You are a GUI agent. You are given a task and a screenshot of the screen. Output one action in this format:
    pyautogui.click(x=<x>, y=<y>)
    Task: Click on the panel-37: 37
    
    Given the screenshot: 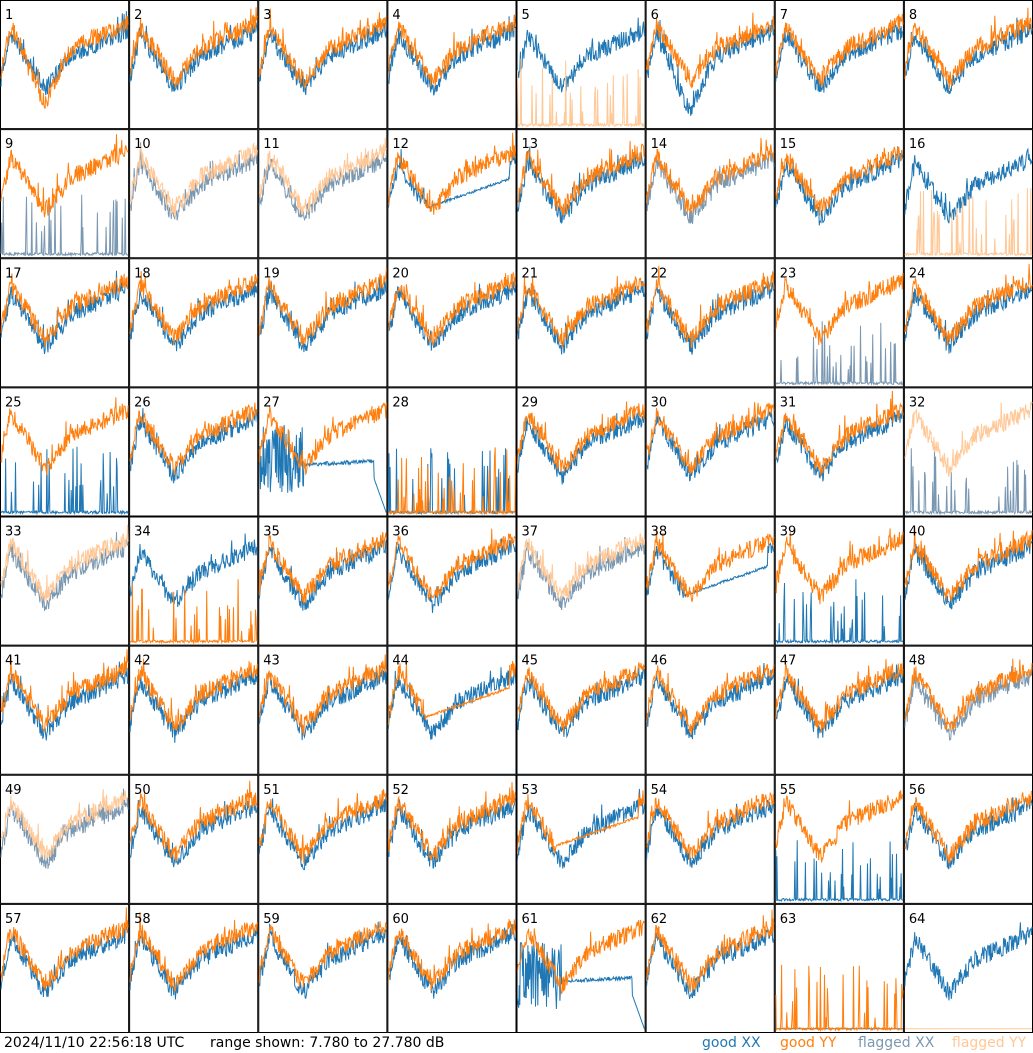 What is the action you would take?
    pyautogui.click(x=581, y=581)
    